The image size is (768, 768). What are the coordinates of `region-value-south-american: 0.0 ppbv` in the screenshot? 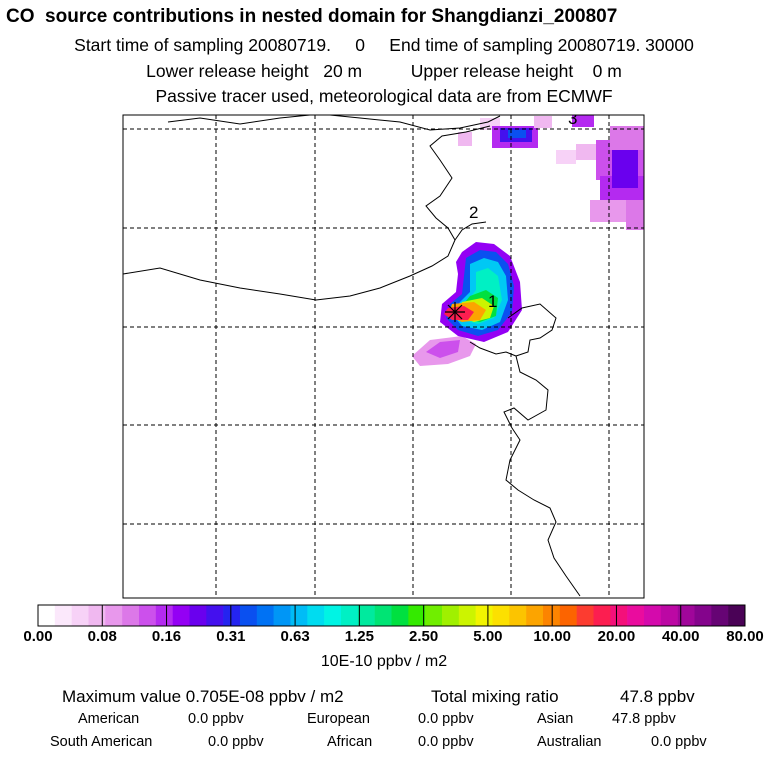 It's located at (236, 742).